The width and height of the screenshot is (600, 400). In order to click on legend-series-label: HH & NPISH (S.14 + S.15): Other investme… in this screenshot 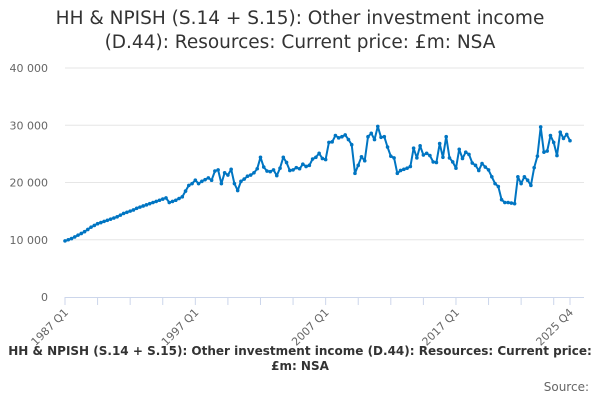, I will do `click(300, 358)`.